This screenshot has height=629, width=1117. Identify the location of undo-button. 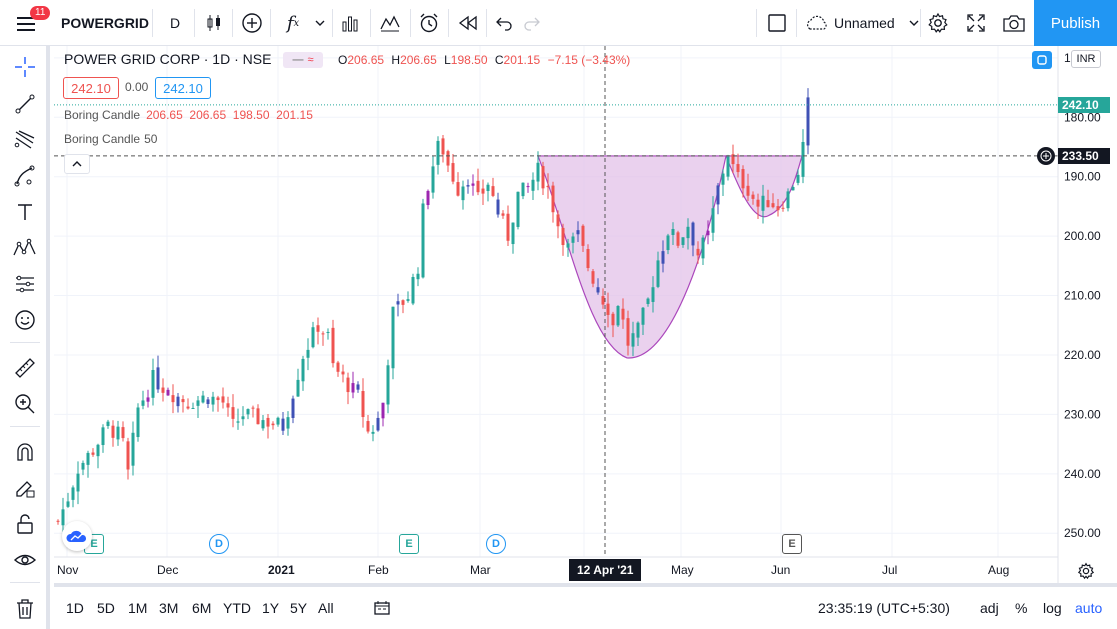
(504, 23).